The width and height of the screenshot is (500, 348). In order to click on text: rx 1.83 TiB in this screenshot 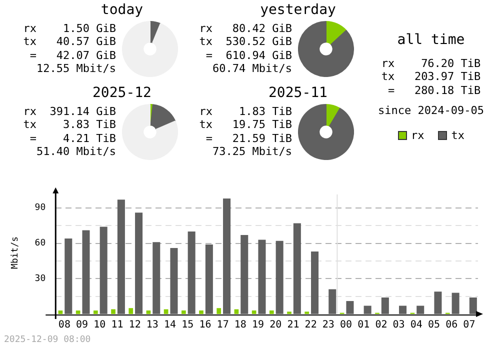, I will do `click(245, 111)`.